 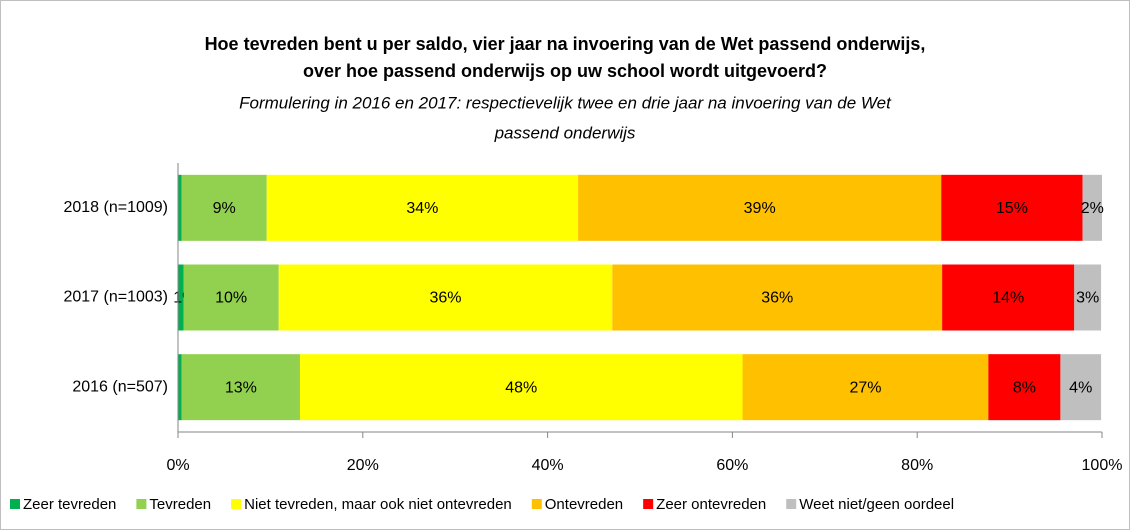 What do you see at coordinates (917, 465) in the screenshot?
I see `x-tick-label: 80%` at bounding box center [917, 465].